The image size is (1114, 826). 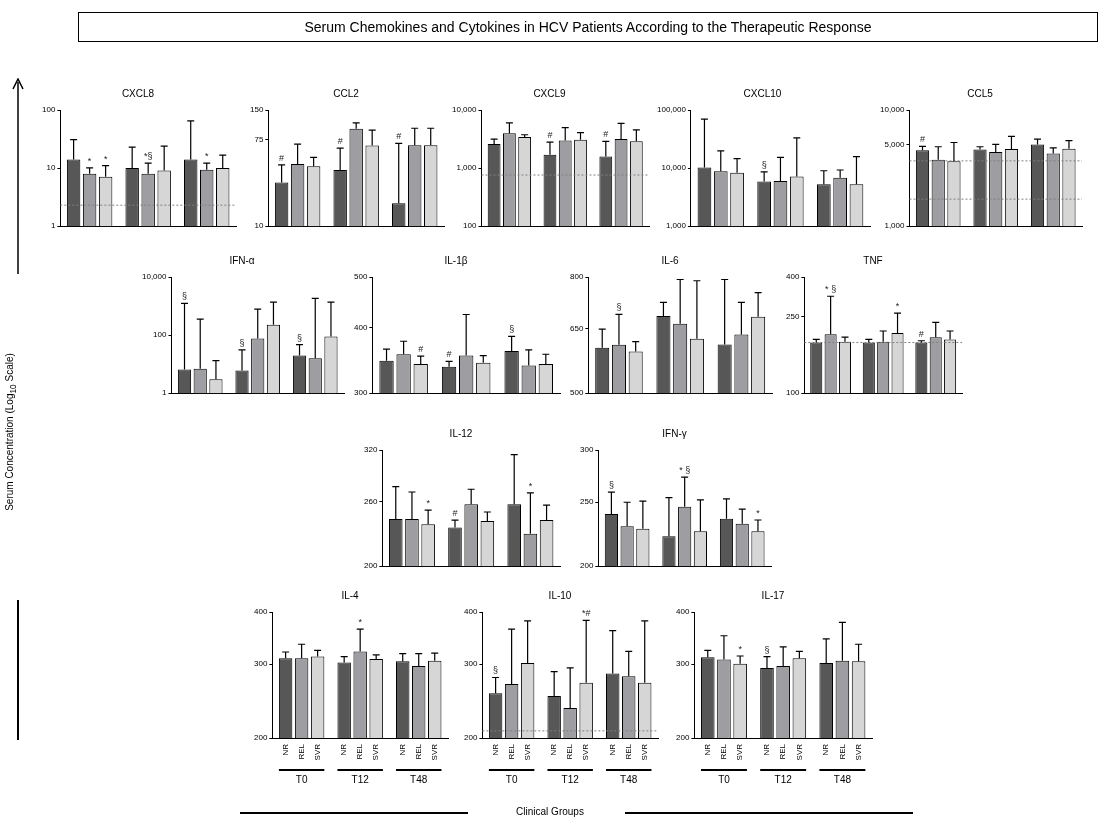 I want to click on text: Clinical Groups, so click(x=550, y=811).